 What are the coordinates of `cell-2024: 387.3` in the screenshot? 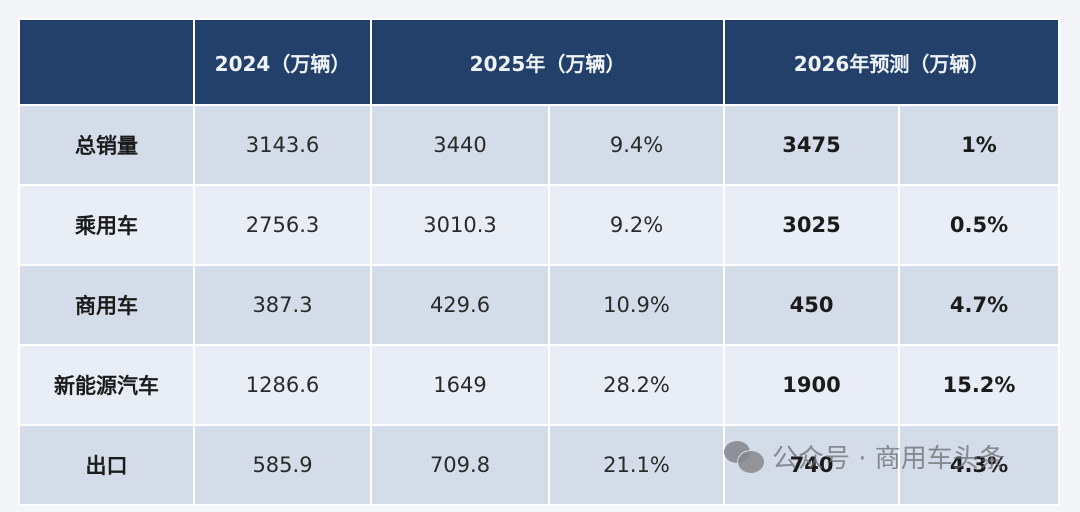 It's located at (282, 305).